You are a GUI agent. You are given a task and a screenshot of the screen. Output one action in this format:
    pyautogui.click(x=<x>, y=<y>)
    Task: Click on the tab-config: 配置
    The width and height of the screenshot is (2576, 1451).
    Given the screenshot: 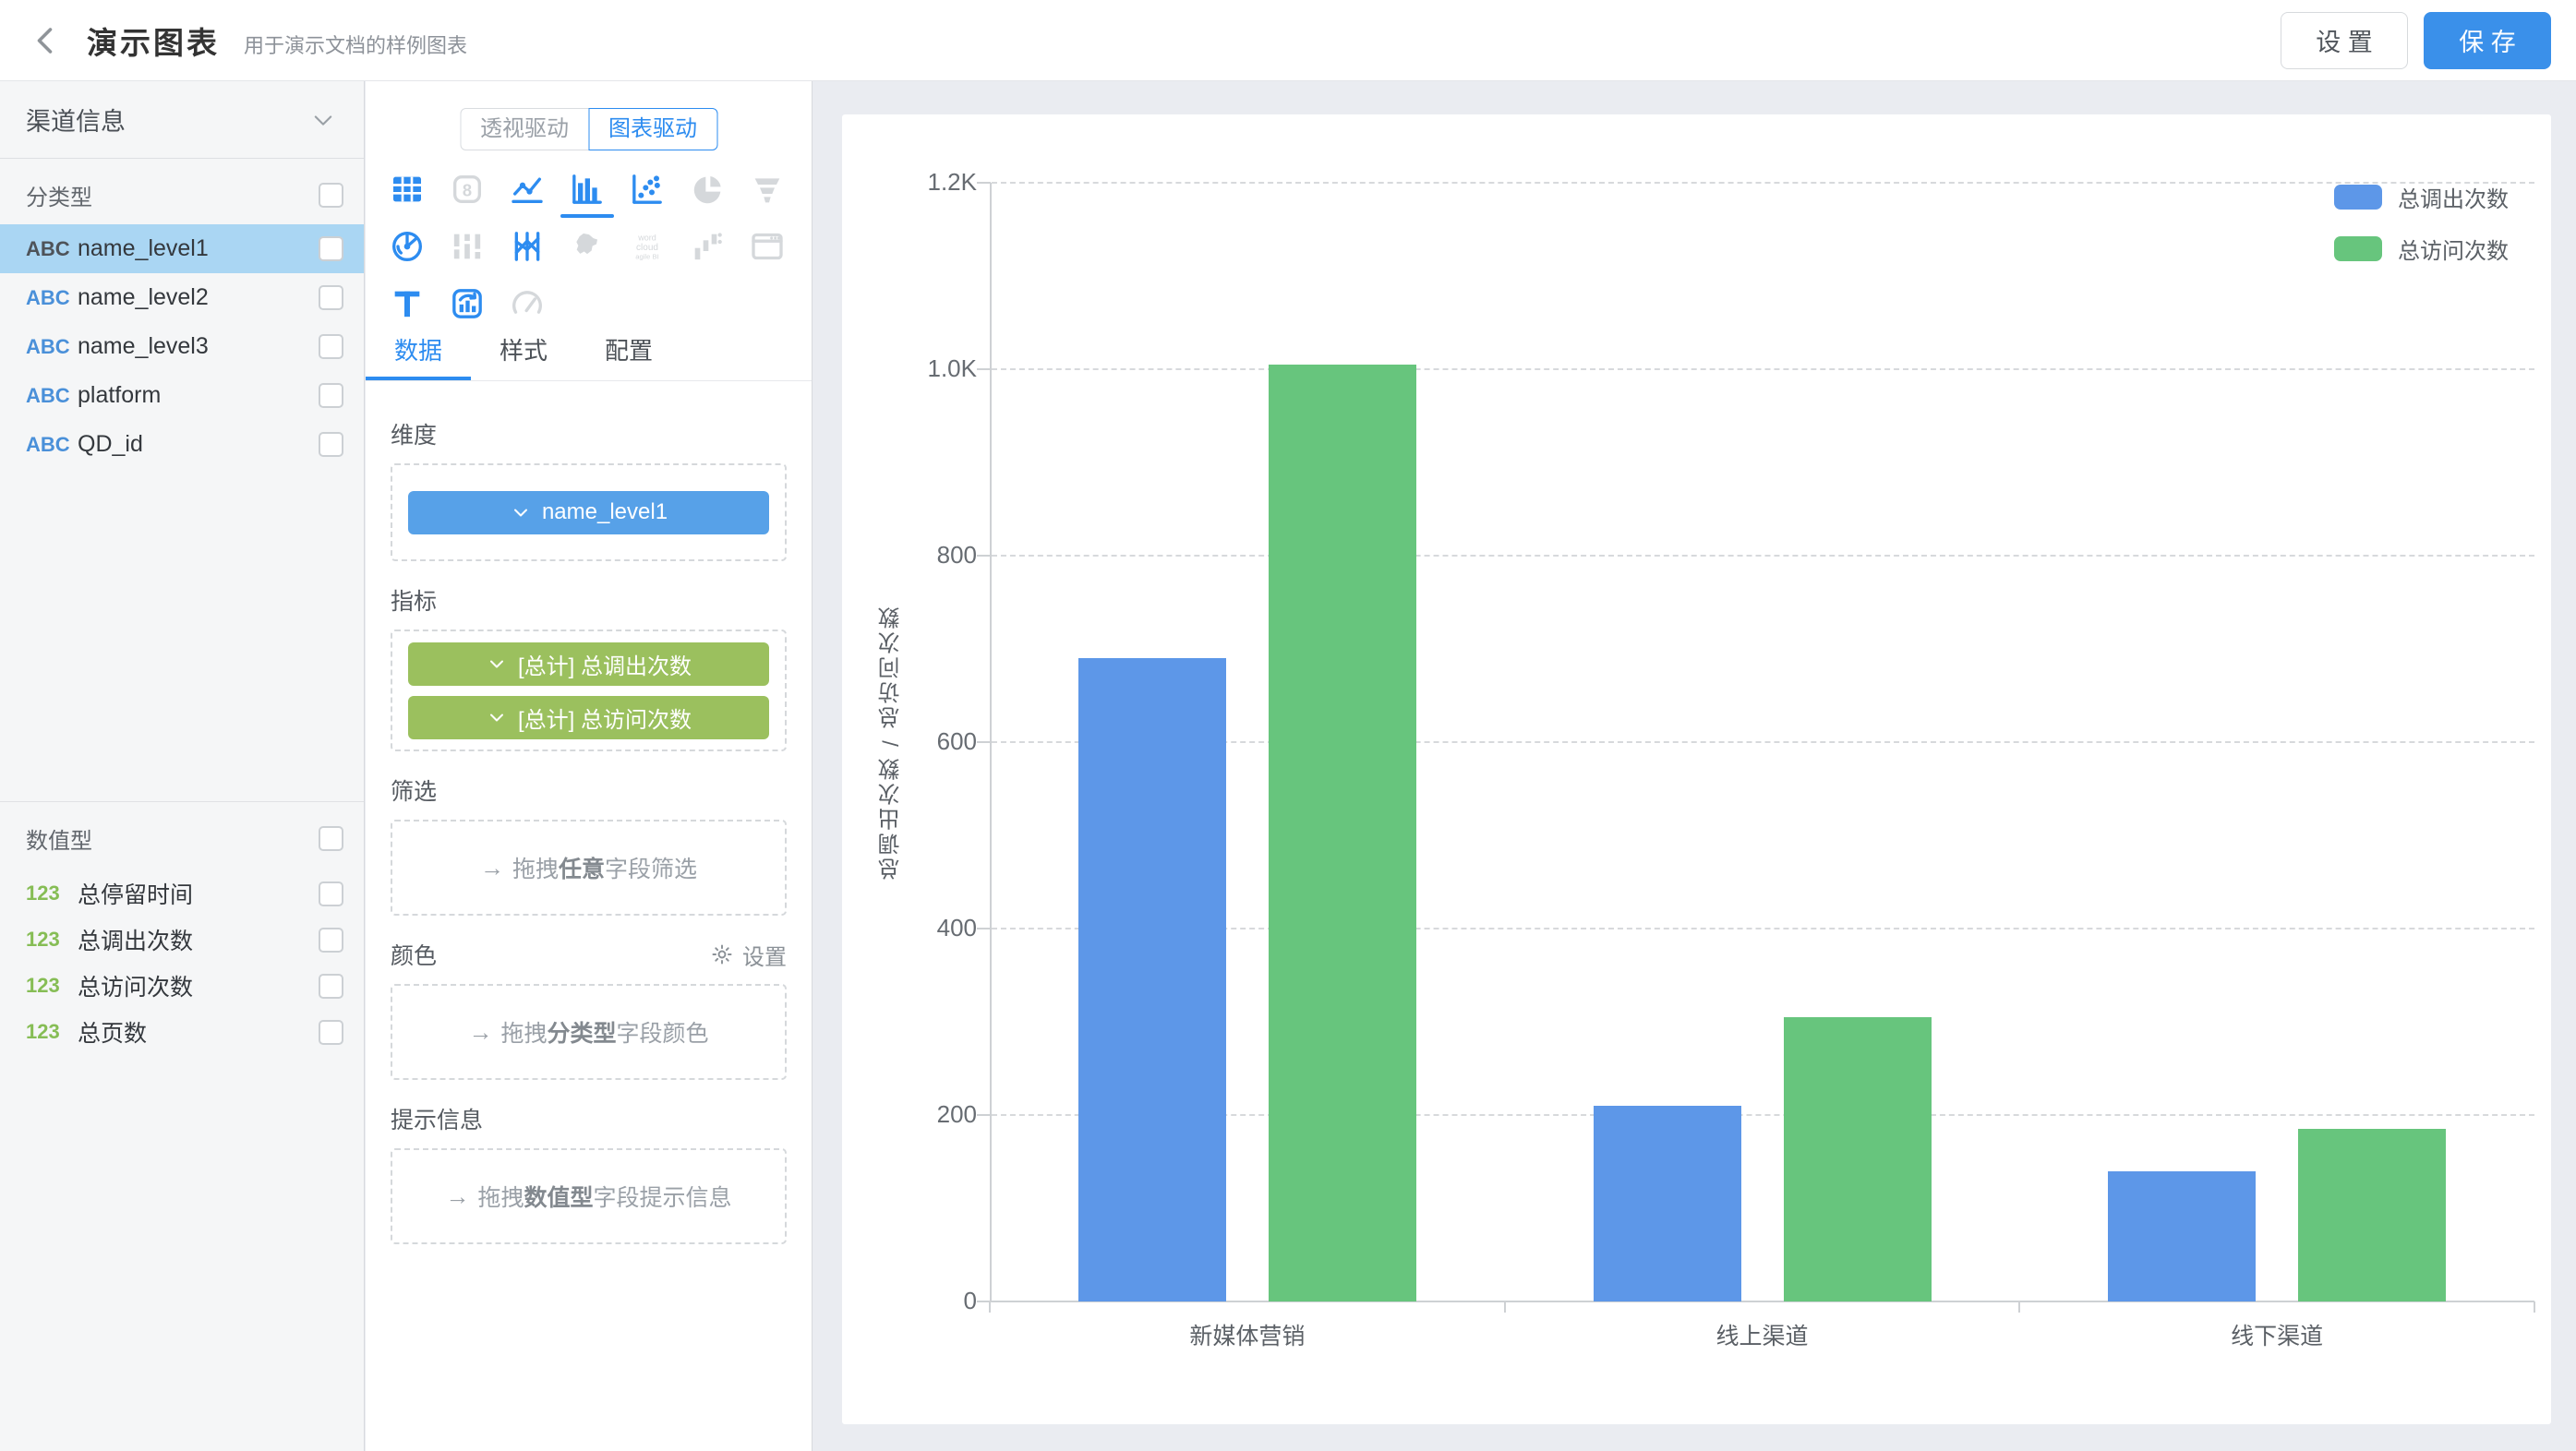 What is the action you would take?
    pyautogui.click(x=628, y=351)
    